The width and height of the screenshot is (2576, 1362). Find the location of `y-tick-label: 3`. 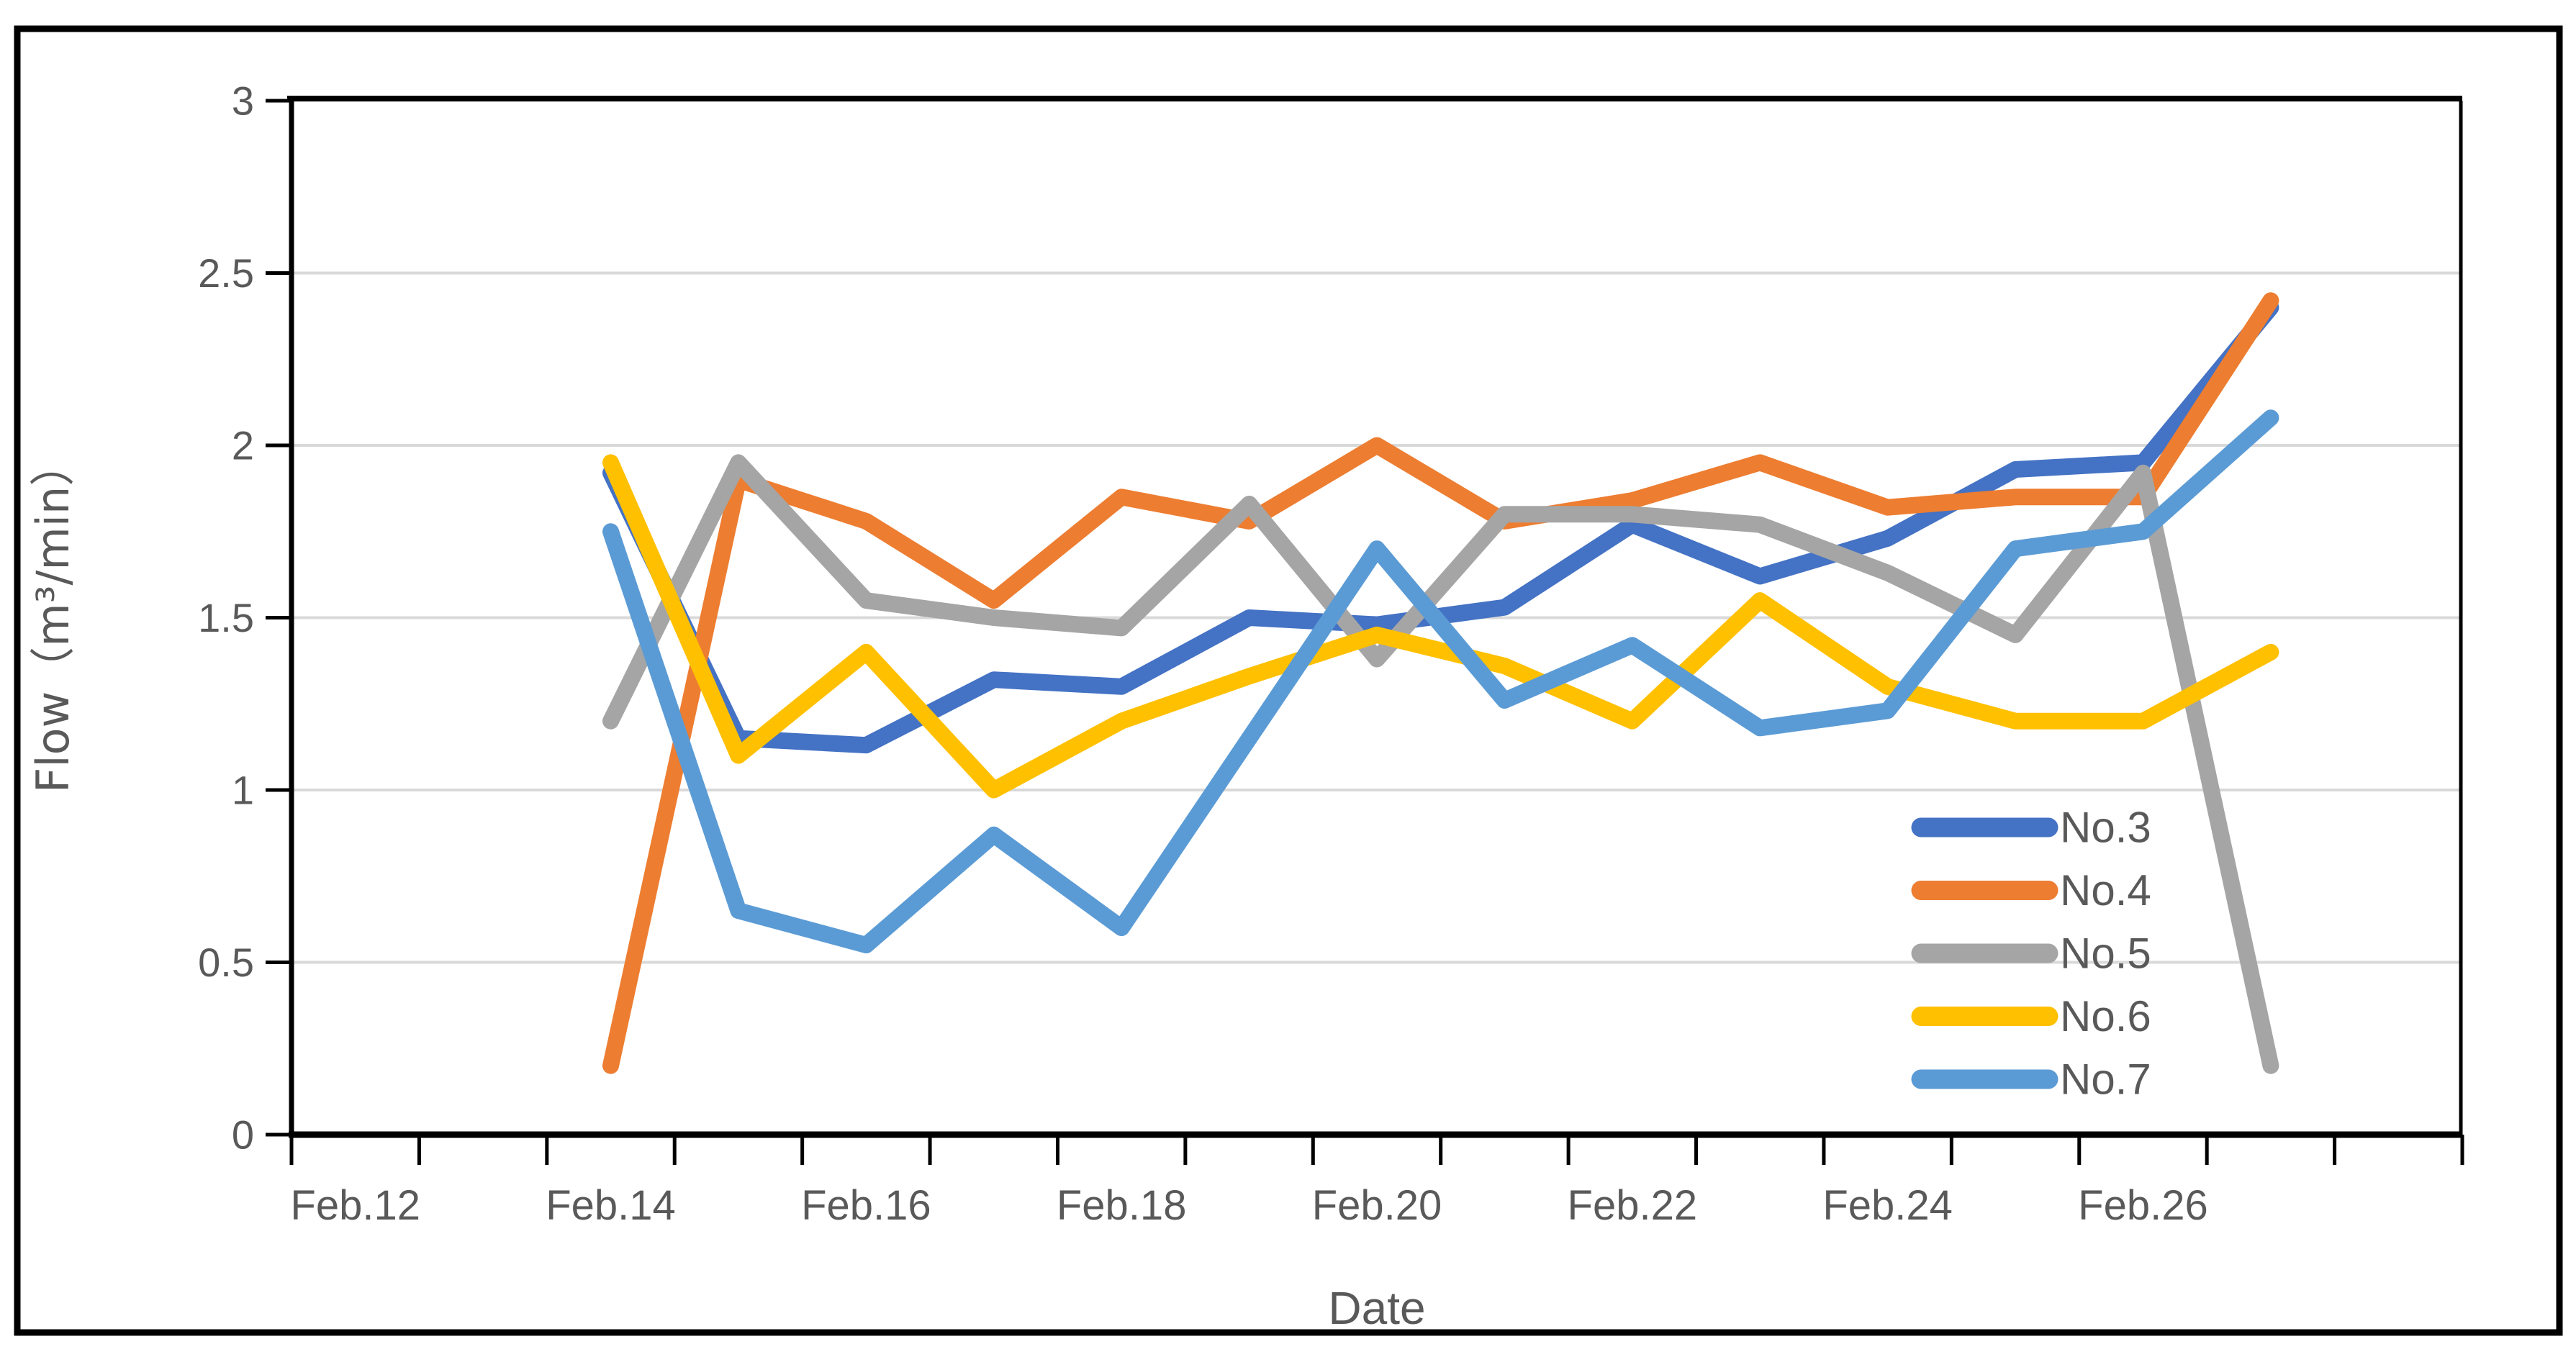

y-tick-label: 3 is located at coordinates (243, 101).